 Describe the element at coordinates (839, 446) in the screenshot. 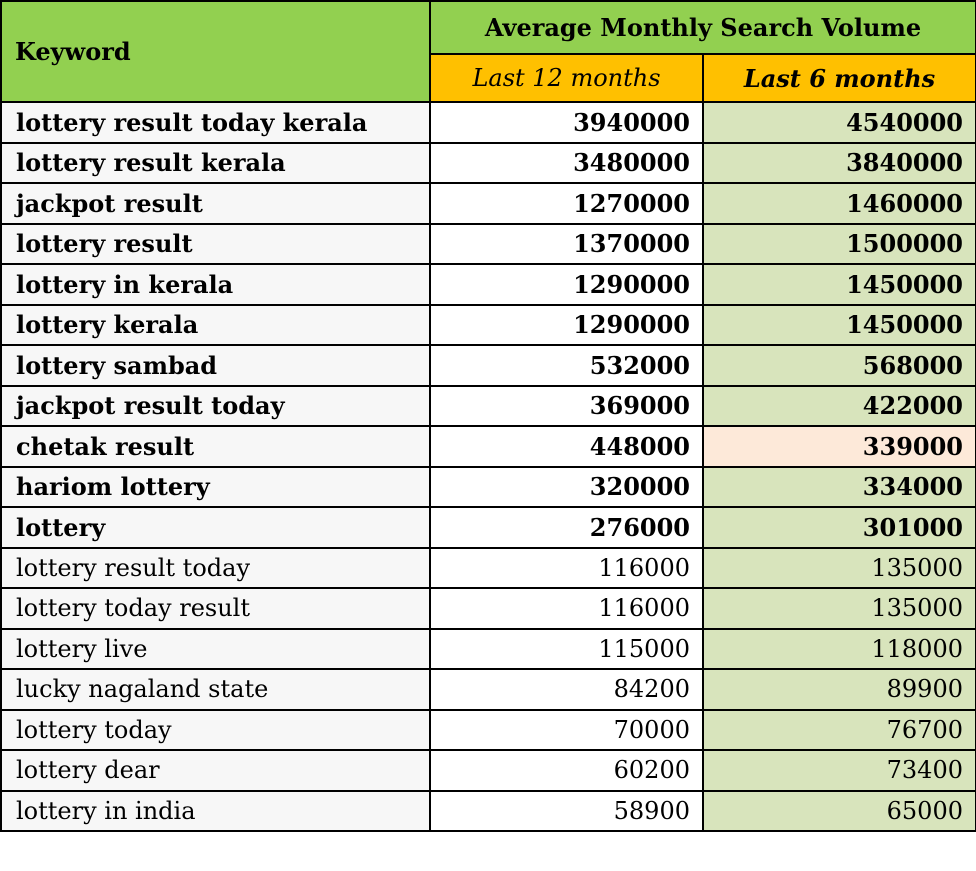

I see `last-6-months-cell: 339000` at that location.